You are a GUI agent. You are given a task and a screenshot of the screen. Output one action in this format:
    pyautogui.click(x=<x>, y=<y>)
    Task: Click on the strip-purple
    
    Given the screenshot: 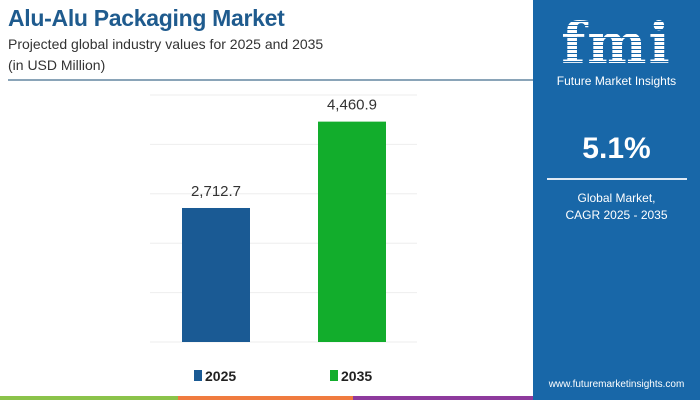 What is the action you would take?
    pyautogui.click(x=443, y=398)
    